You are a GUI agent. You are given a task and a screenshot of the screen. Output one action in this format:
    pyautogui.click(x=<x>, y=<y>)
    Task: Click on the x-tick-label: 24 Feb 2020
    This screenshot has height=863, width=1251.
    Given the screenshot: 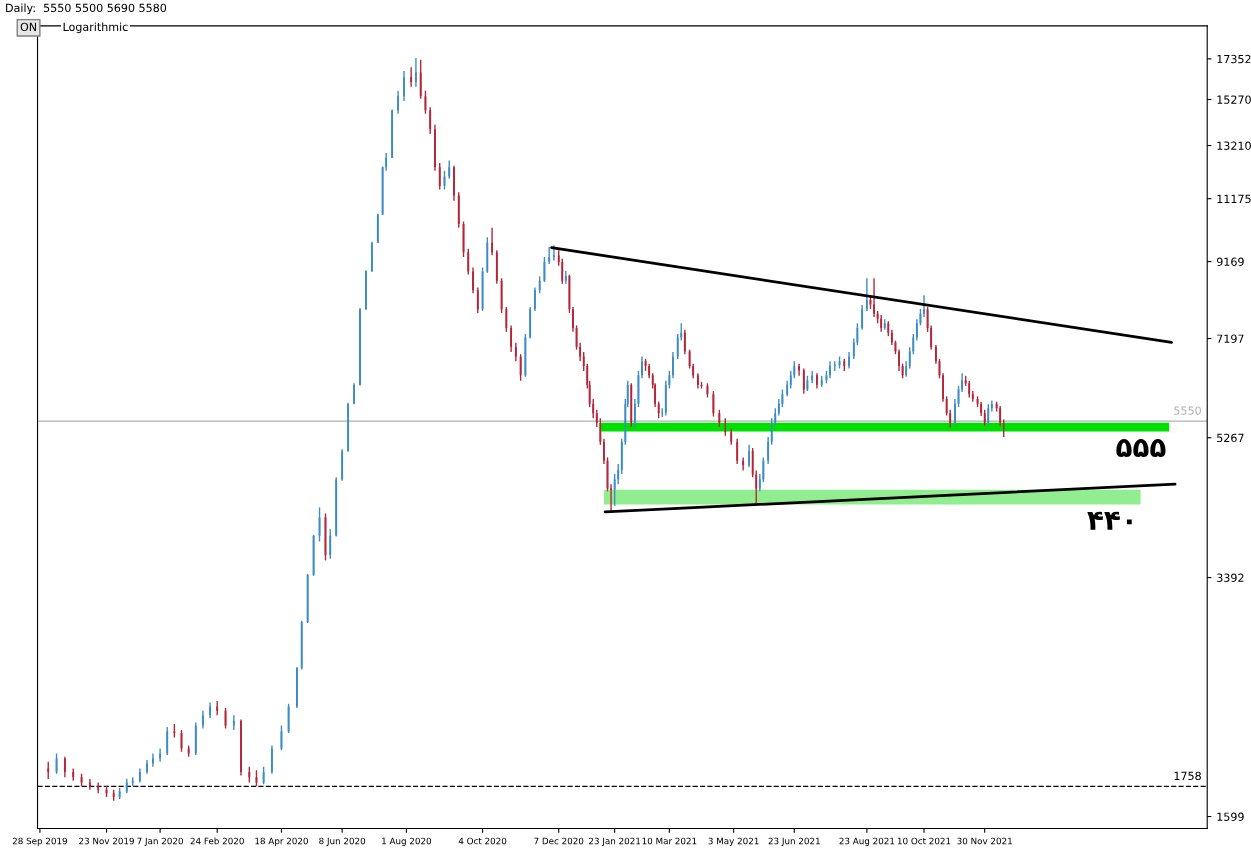 What is the action you would take?
    pyautogui.click(x=217, y=841)
    